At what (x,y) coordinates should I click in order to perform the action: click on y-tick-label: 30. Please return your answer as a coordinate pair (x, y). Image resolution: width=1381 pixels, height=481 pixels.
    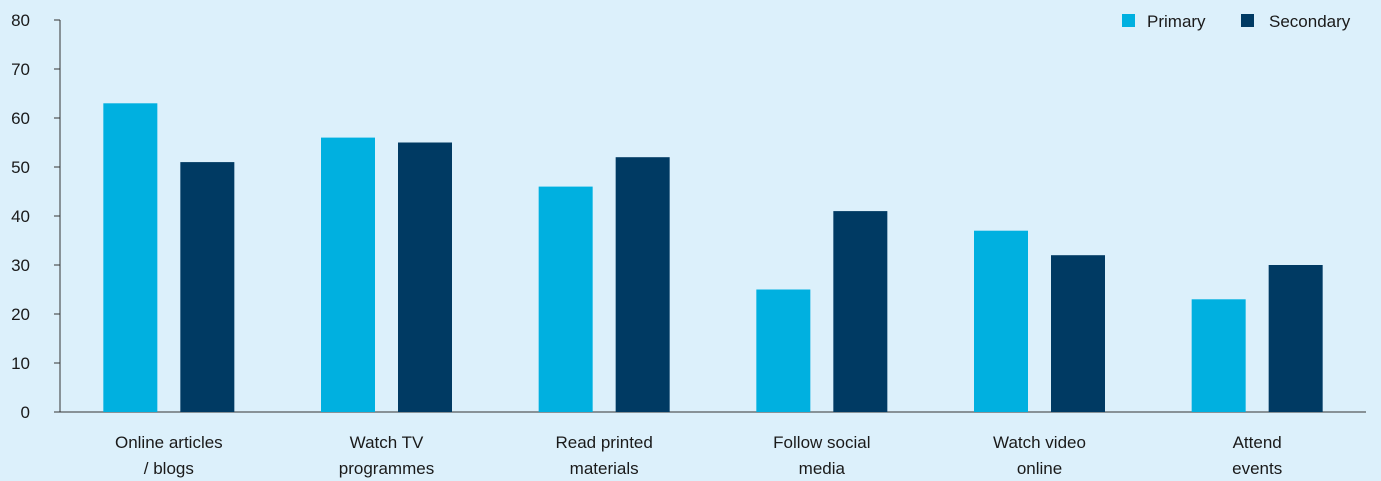
    Looking at the image, I should click on (20, 265).